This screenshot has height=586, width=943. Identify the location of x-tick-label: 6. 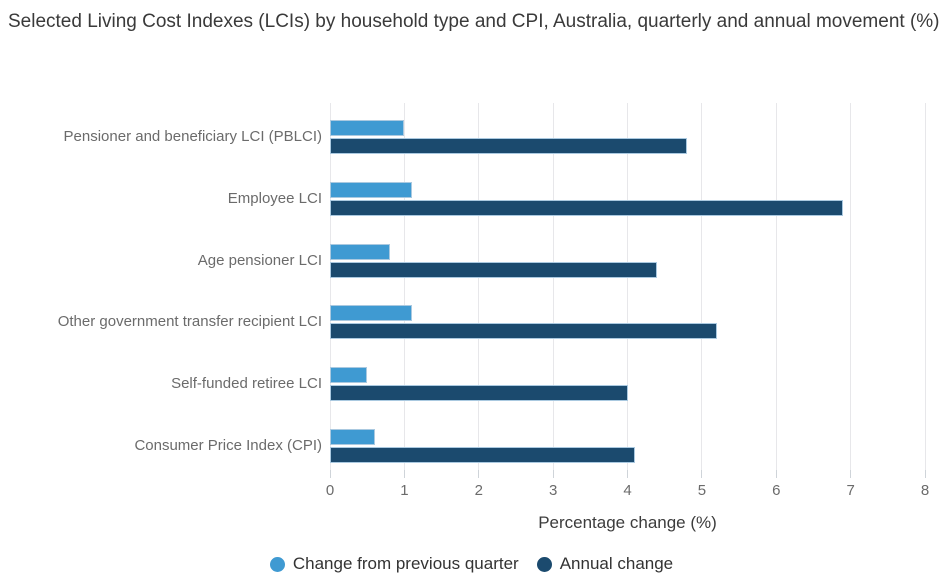
(776, 490).